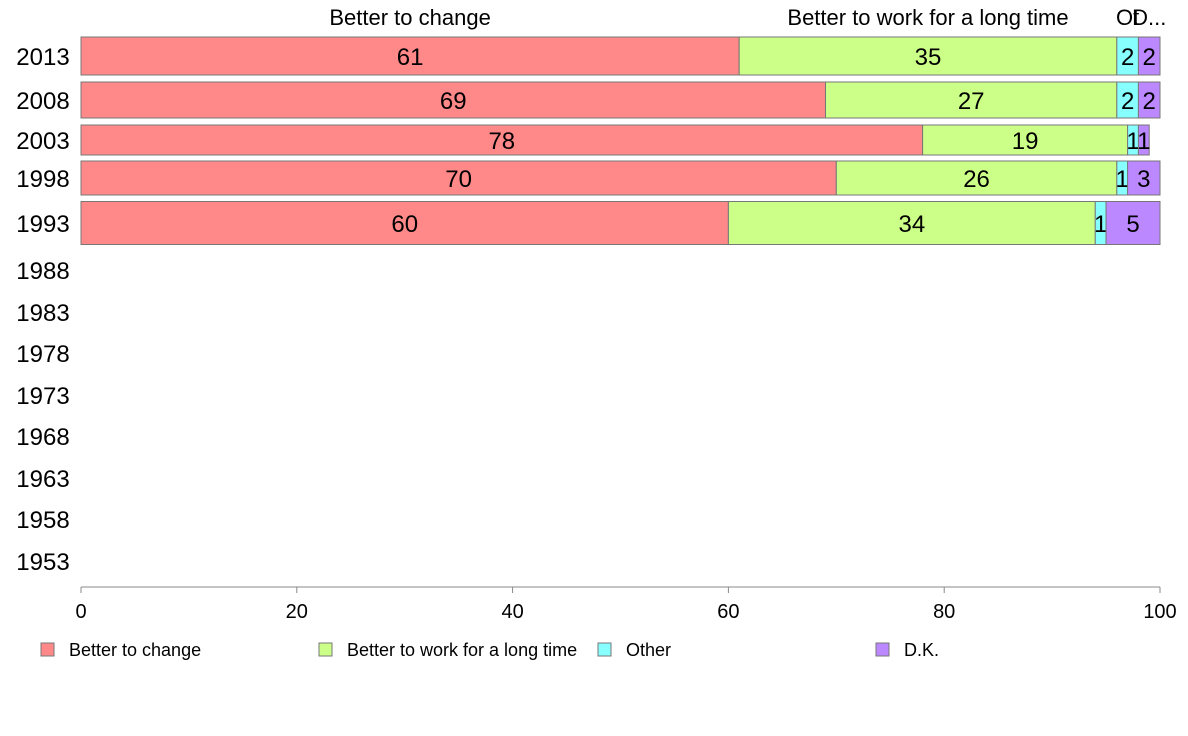  Describe the element at coordinates (135, 650) in the screenshot. I see `legend-label: Better to change` at that location.